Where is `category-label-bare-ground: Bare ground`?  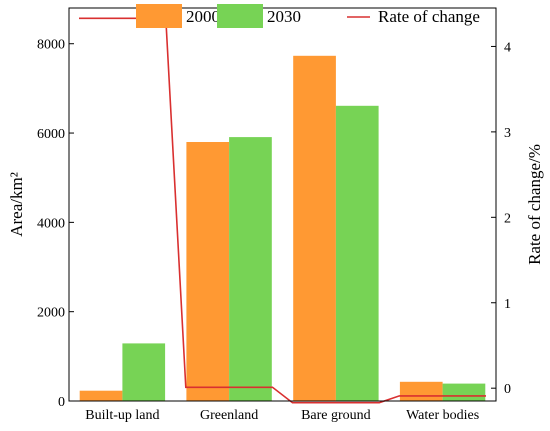
category-label-bare-ground: Bare ground is located at coordinates (336, 415).